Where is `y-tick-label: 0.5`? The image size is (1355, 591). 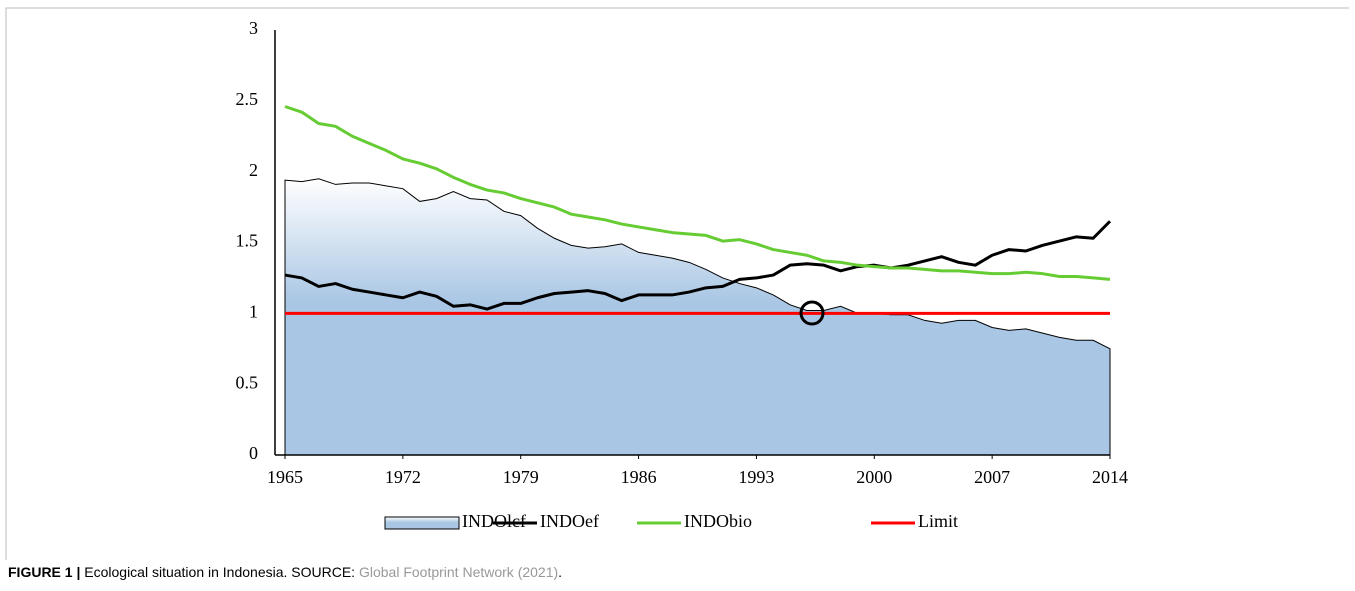
y-tick-label: 0.5 is located at coordinates (247, 382).